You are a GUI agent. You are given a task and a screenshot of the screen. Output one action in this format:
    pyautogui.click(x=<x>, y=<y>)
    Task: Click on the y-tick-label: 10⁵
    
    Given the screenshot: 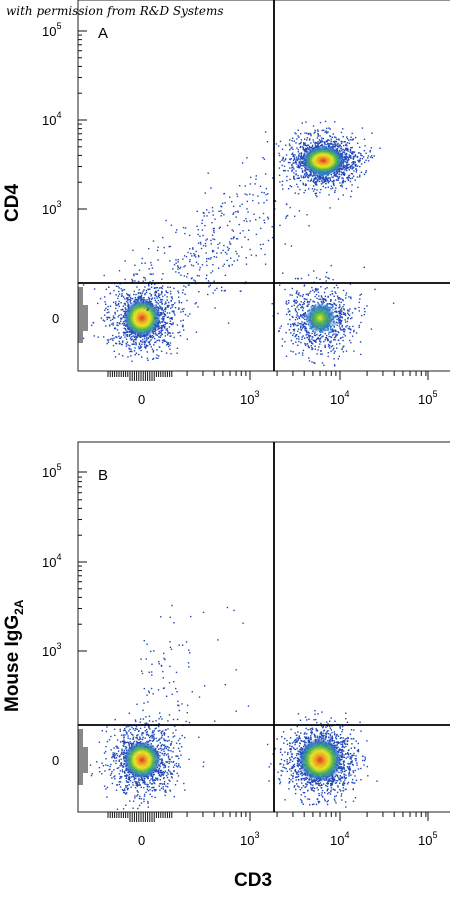 What is the action you would take?
    pyautogui.click(x=51, y=471)
    